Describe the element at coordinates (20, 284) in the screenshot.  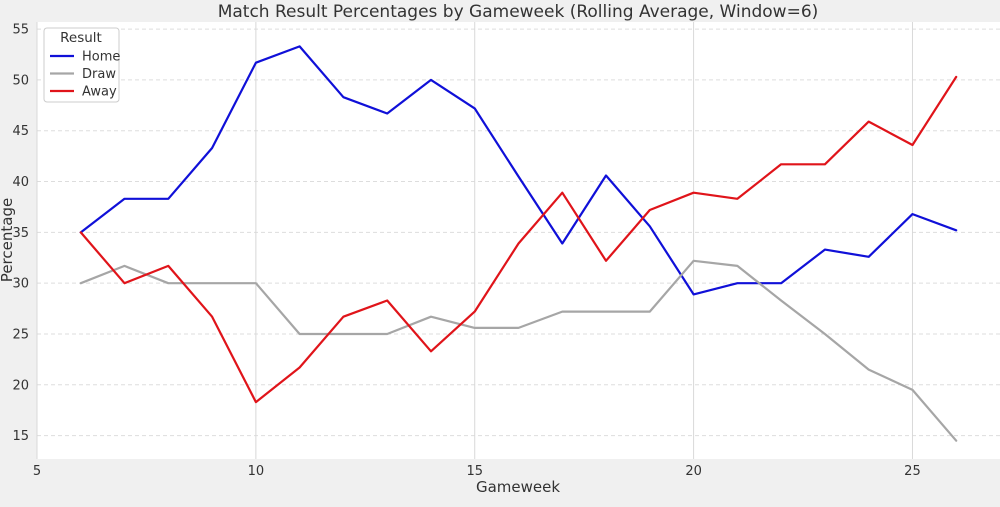
I see `y-tick-label: 30` at that location.